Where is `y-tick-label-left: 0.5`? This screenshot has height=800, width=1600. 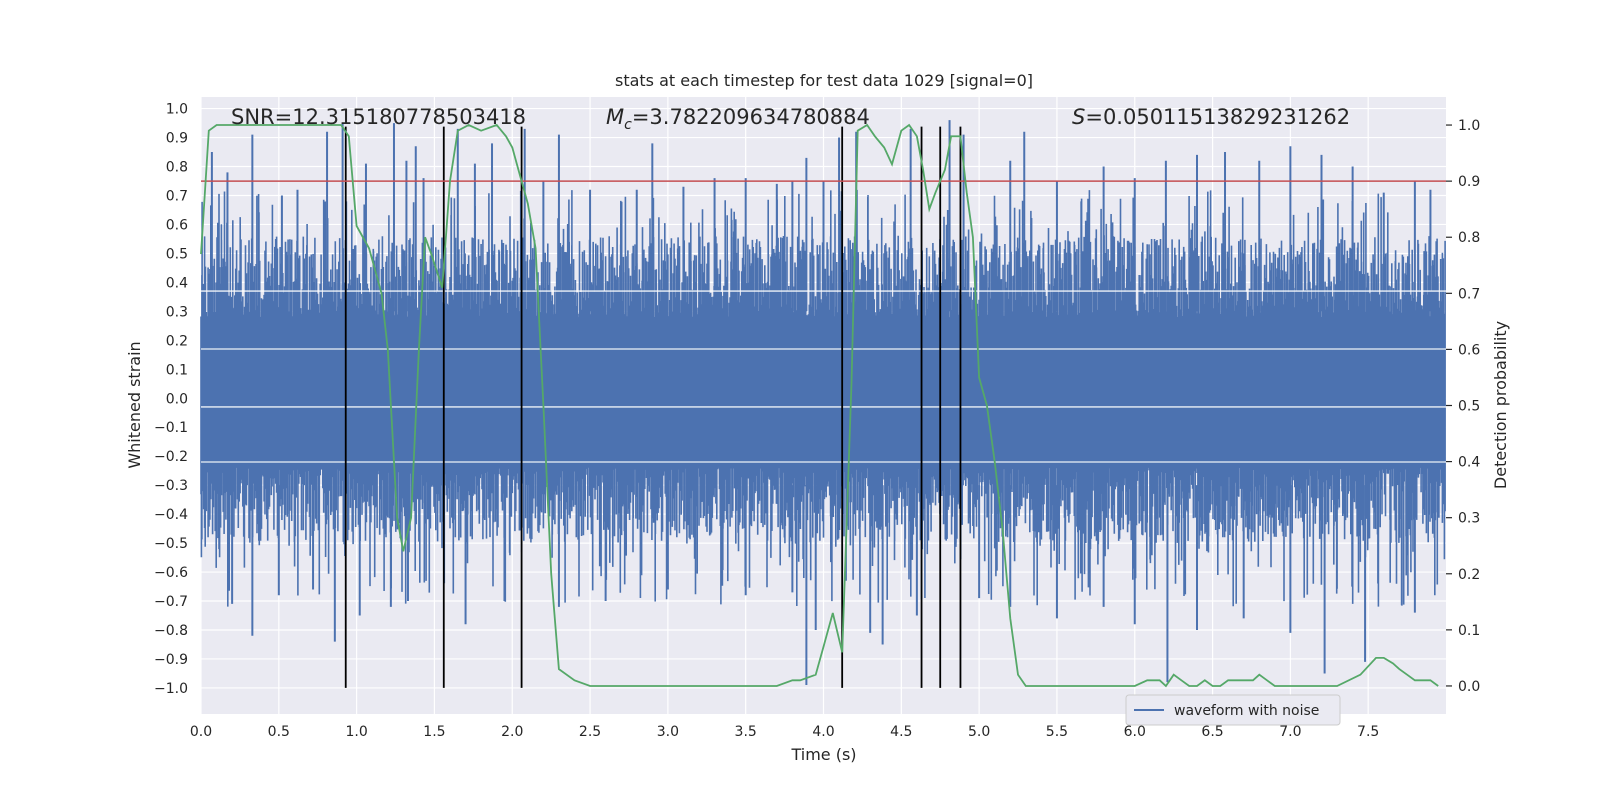
y-tick-label-left: 0.5 is located at coordinates (177, 254).